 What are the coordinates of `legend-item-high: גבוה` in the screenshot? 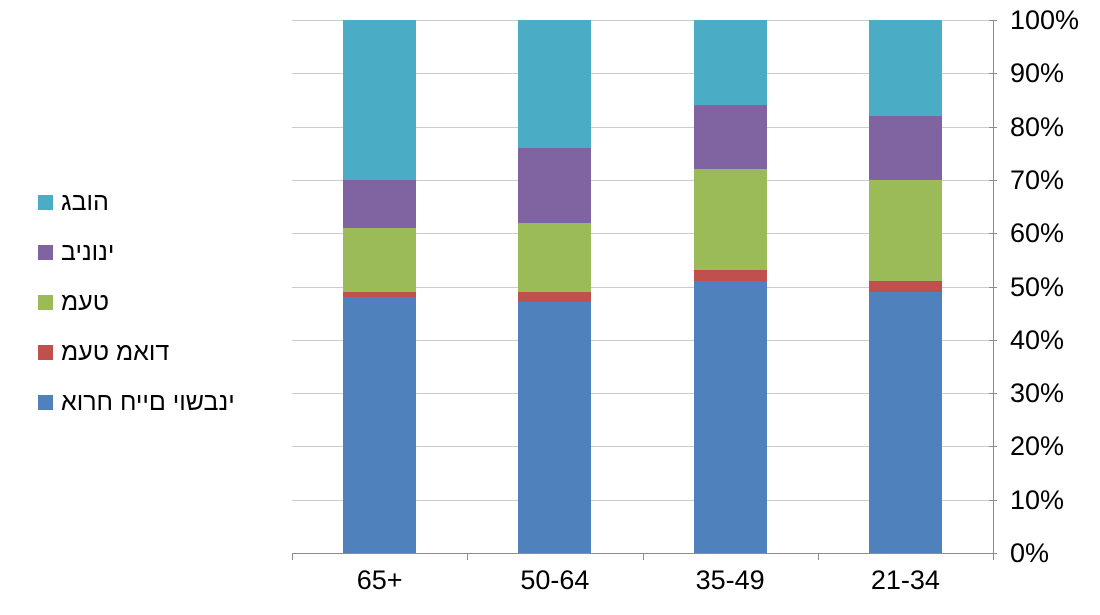 It's located at (136, 201).